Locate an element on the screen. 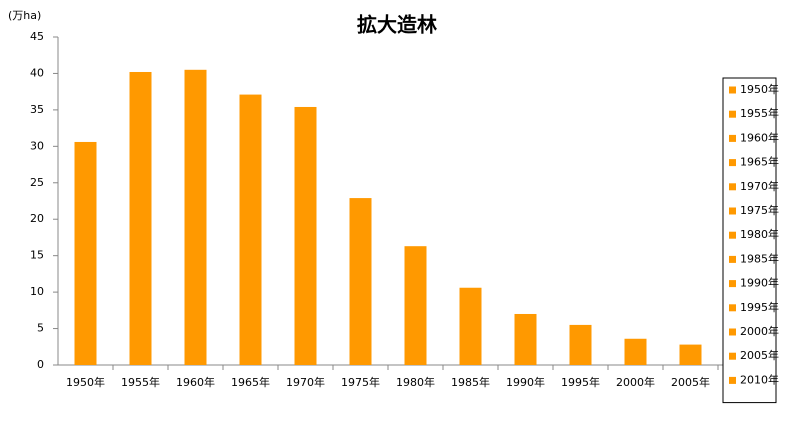 This screenshot has height=431, width=795. y-tick-label: 15 is located at coordinates (37, 255).